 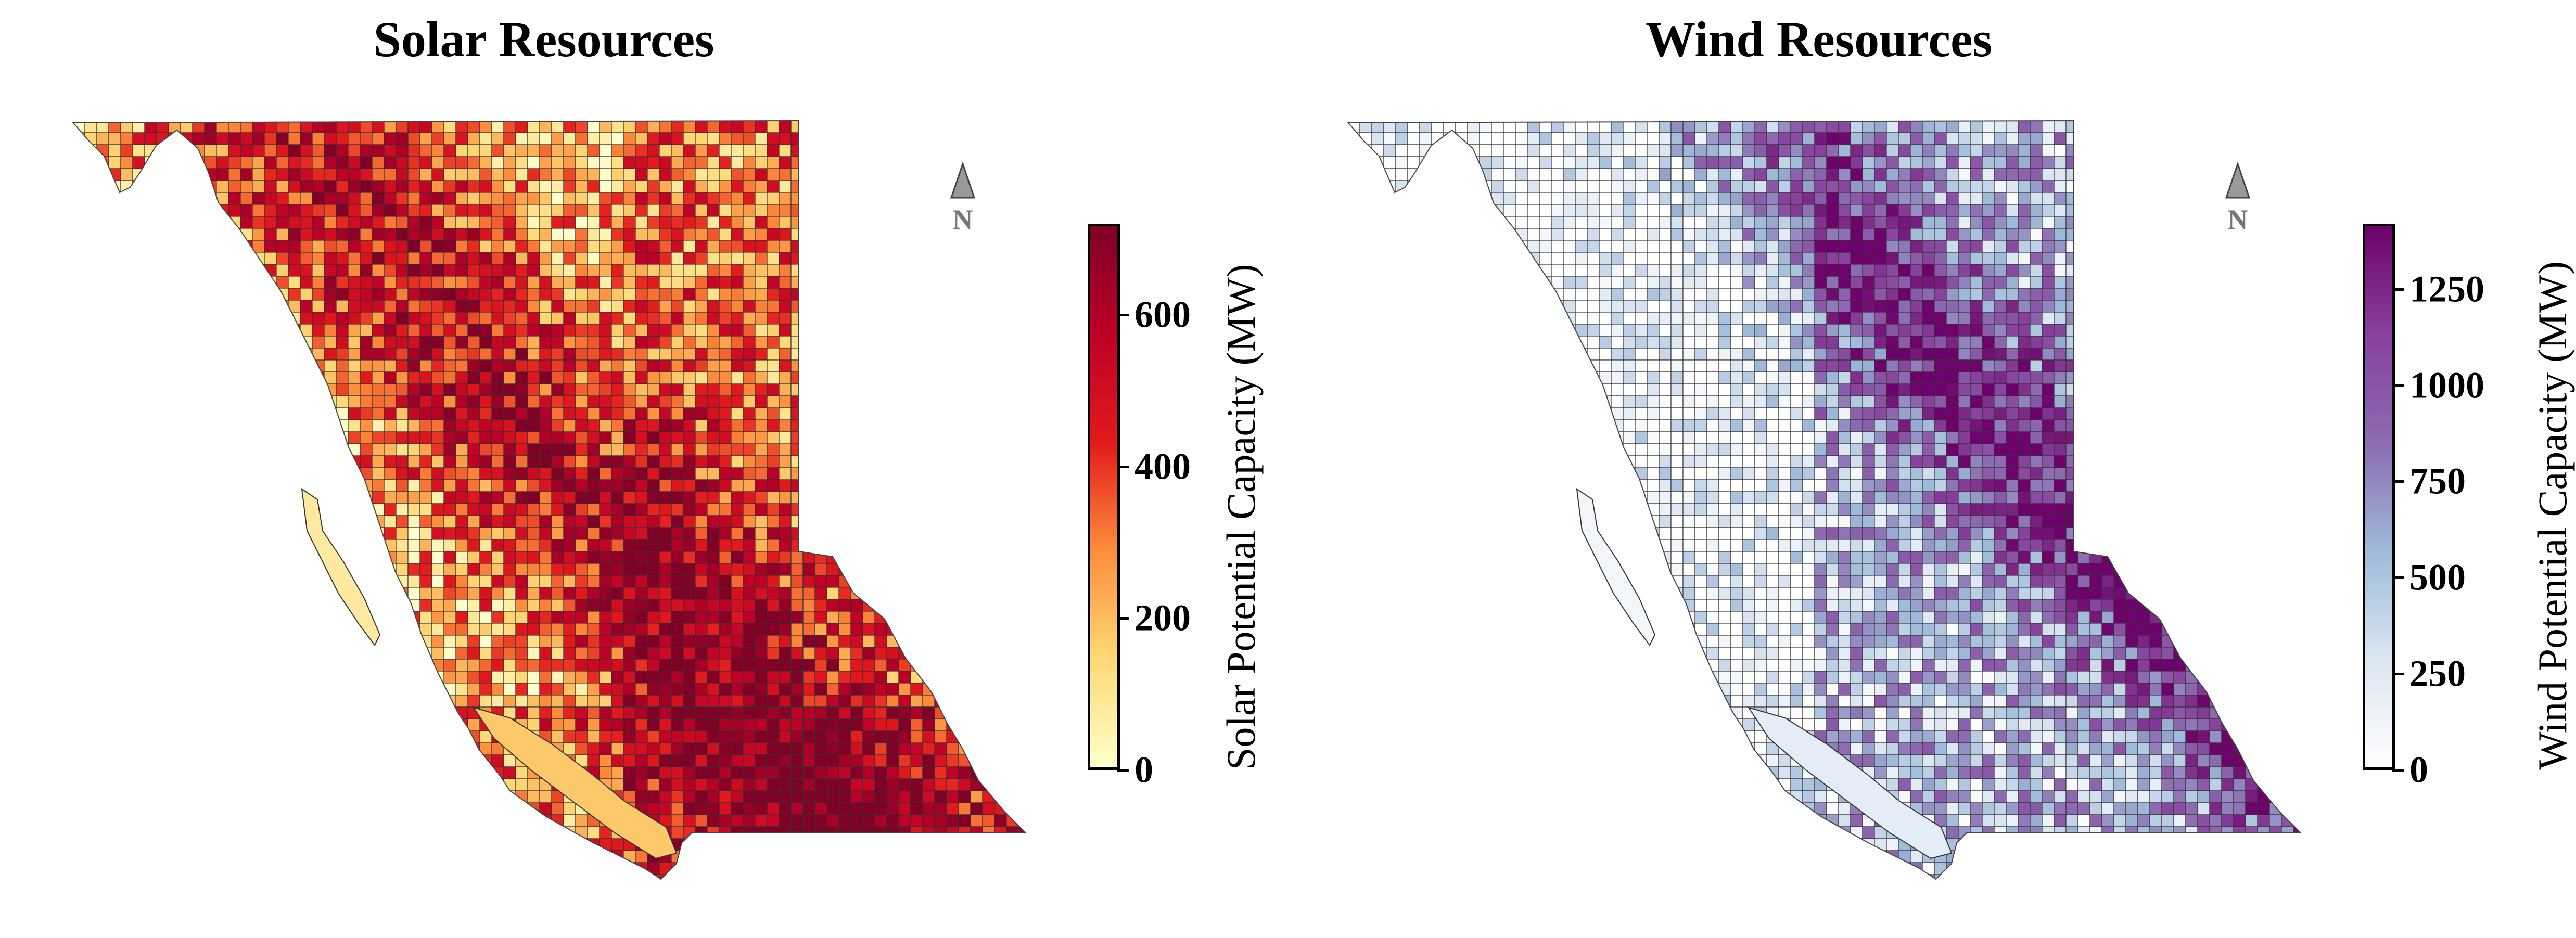 What do you see at coordinates (1162, 618) in the screenshot?
I see `colorbar-tick-label: 200` at bounding box center [1162, 618].